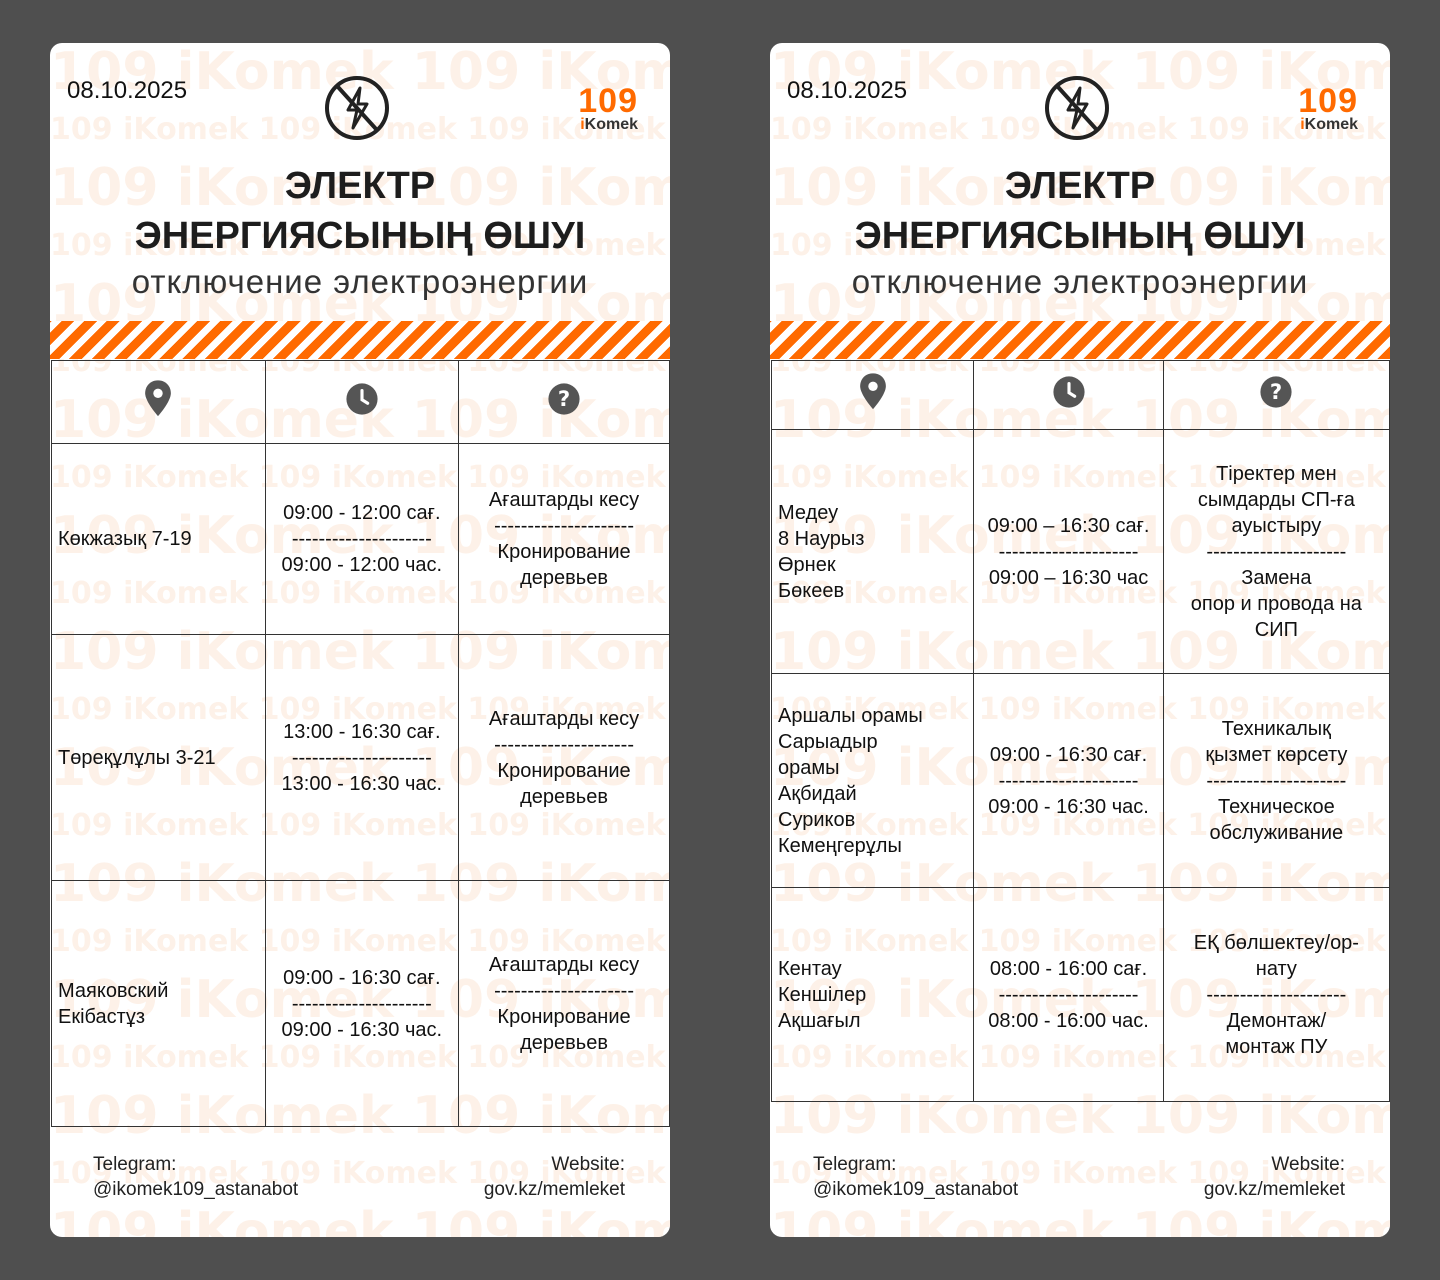 The image size is (1440, 1280). What do you see at coordinates (360, 186) in the screenshot?
I see `title-line: ЭЛЕКТР` at bounding box center [360, 186].